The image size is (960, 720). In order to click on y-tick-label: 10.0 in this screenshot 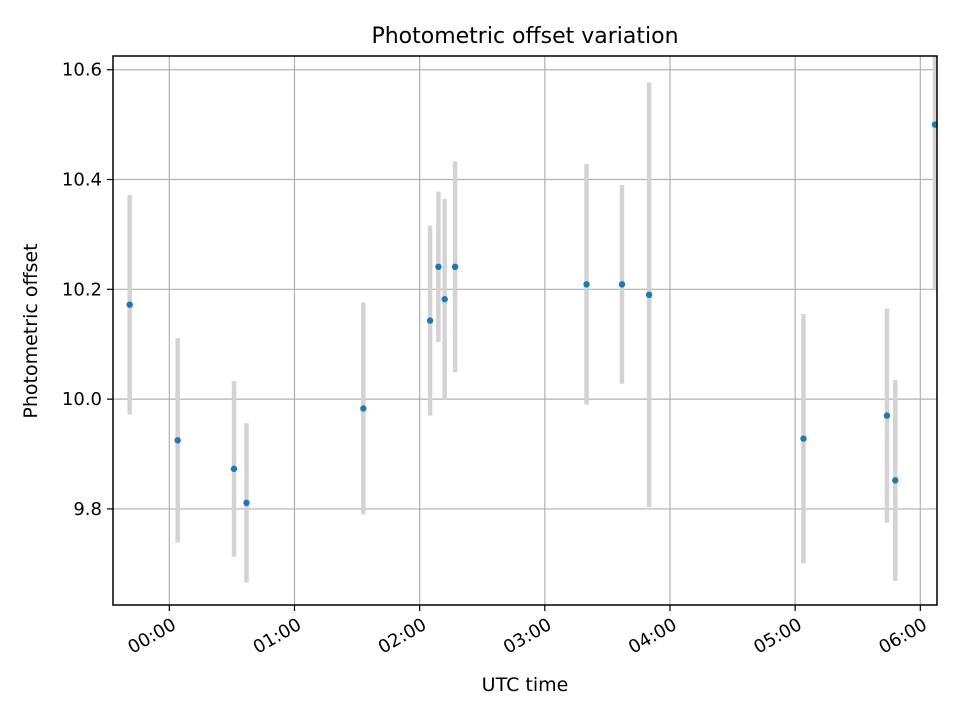, I will do `click(82, 399)`.